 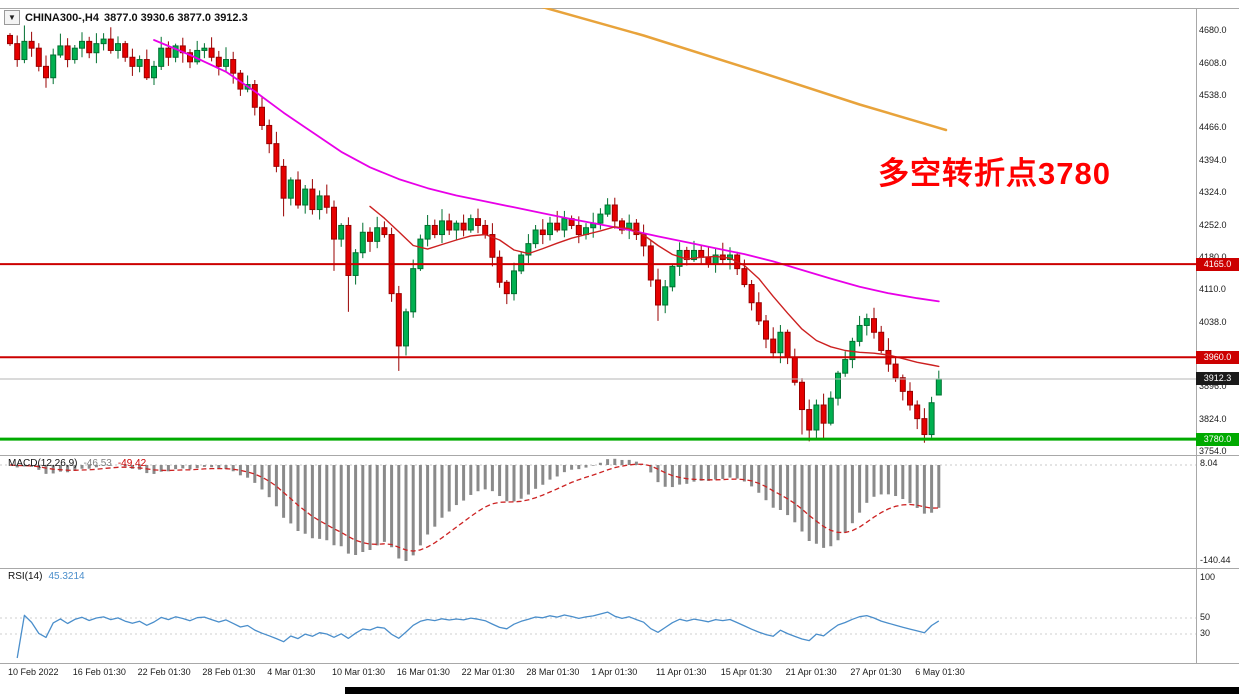 I want to click on rsi-scale-50: 50, so click(x=1205, y=617).